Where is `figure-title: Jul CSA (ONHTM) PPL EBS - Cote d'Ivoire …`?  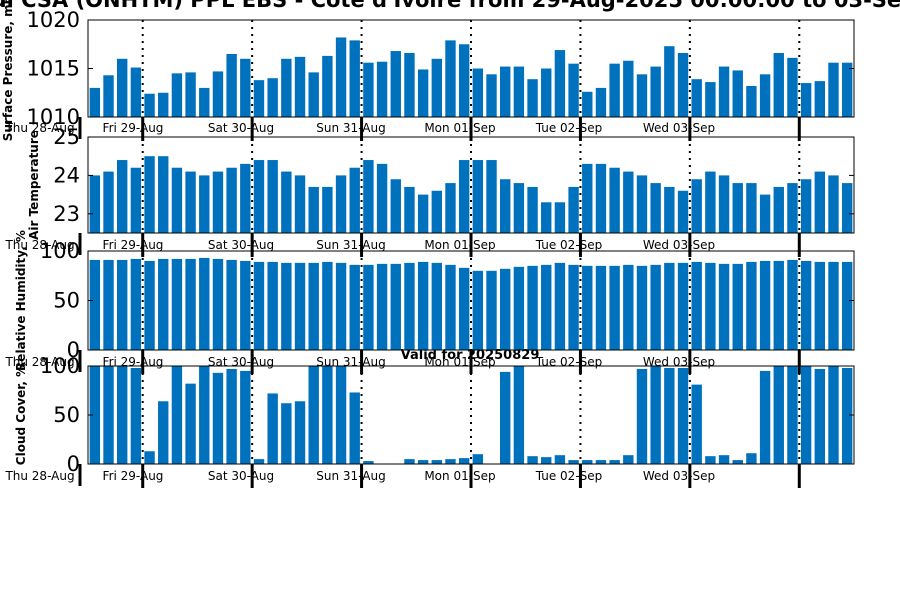
figure-title: Jul CSA (ONHTM) PPL EBS - Cote d'Ivoire … is located at coordinates (450, 6).